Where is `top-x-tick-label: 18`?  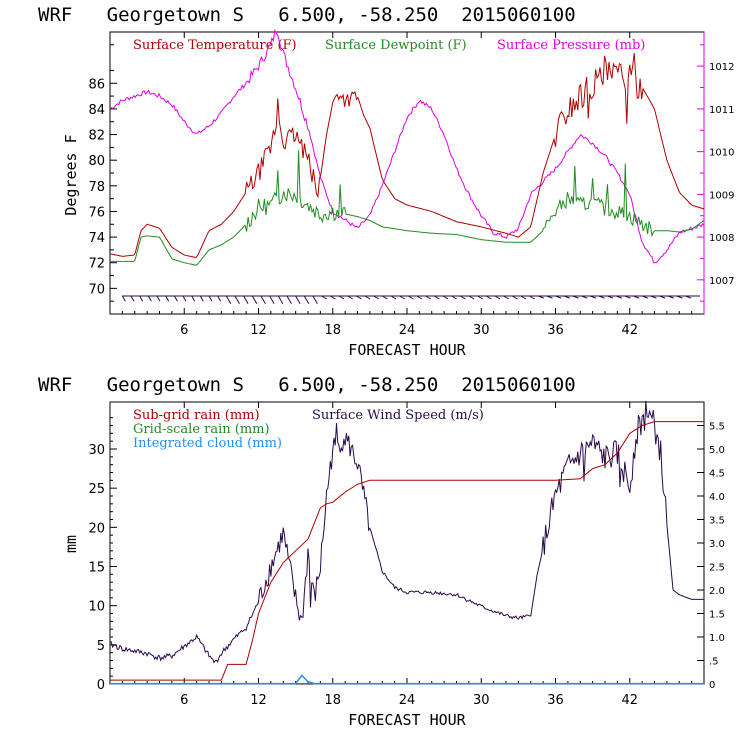
top-x-tick-label: 18 is located at coordinates (332, 330).